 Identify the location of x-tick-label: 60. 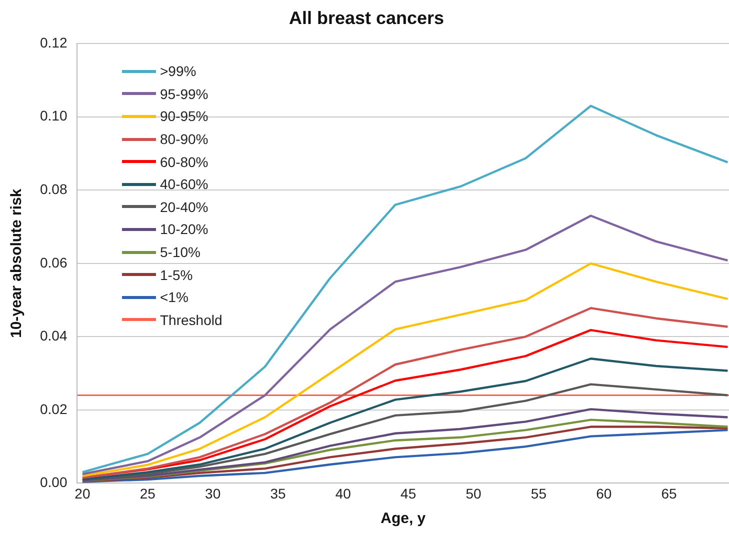
(604, 493).